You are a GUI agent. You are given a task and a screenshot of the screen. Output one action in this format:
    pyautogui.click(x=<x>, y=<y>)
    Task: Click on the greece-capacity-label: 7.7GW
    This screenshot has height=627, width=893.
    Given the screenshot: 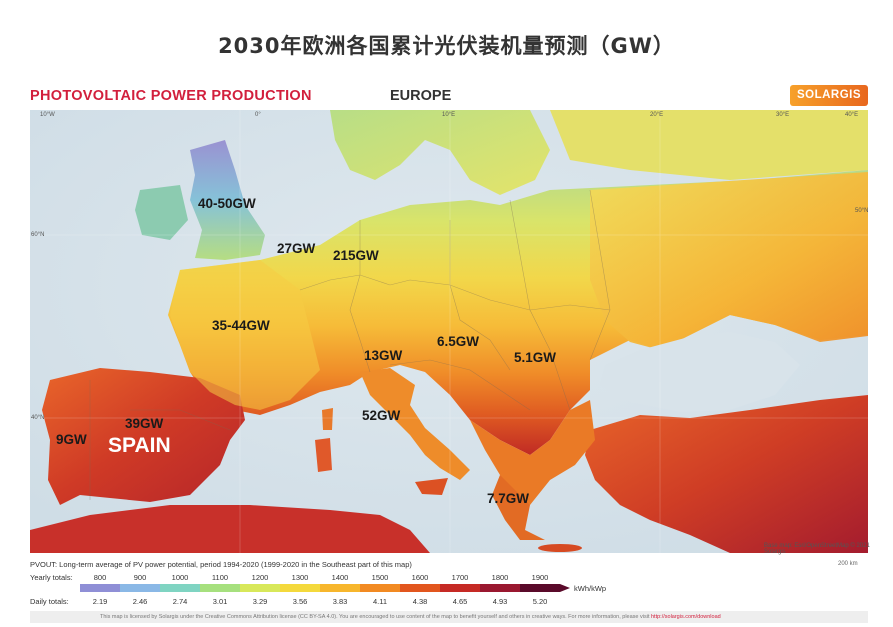 What is the action you would take?
    pyautogui.click(x=508, y=498)
    